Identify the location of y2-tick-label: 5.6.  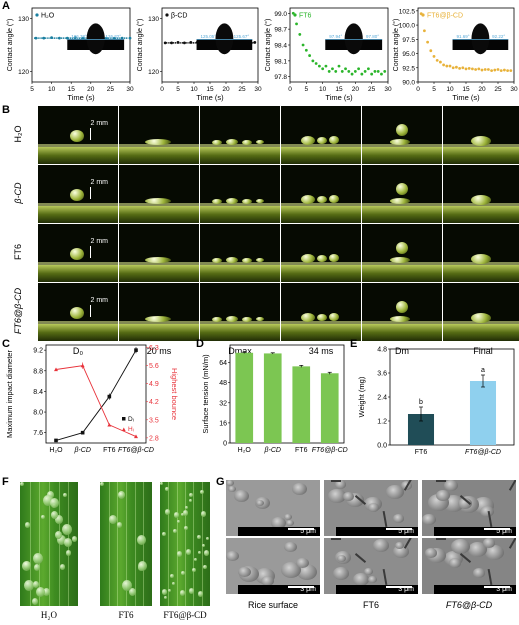
(154, 366).